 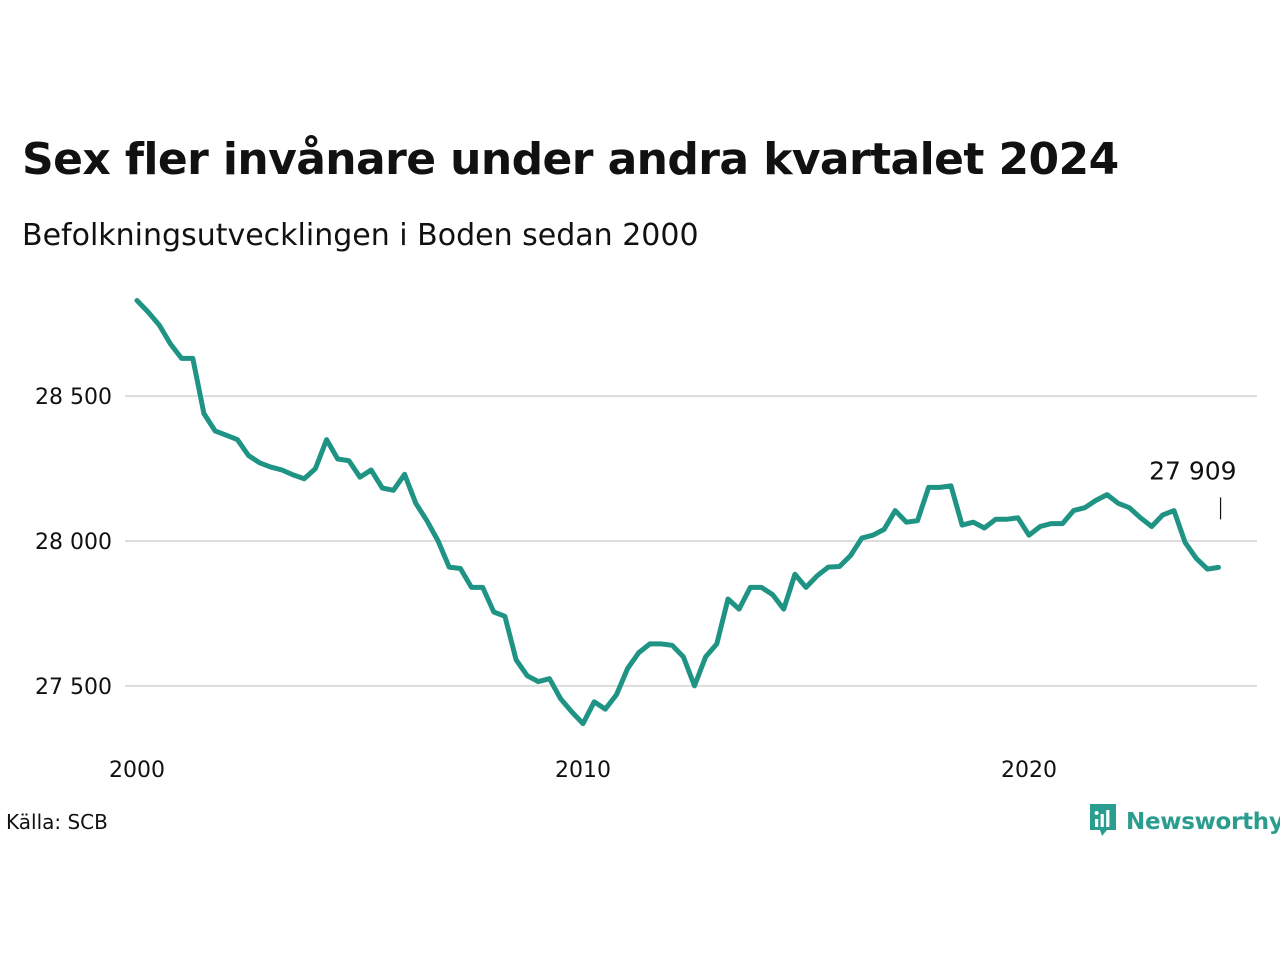 What do you see at coordinates (73, 542) in the screenshot?
I see `y-tick-label: 28 000` at bounding box center [73, 542].